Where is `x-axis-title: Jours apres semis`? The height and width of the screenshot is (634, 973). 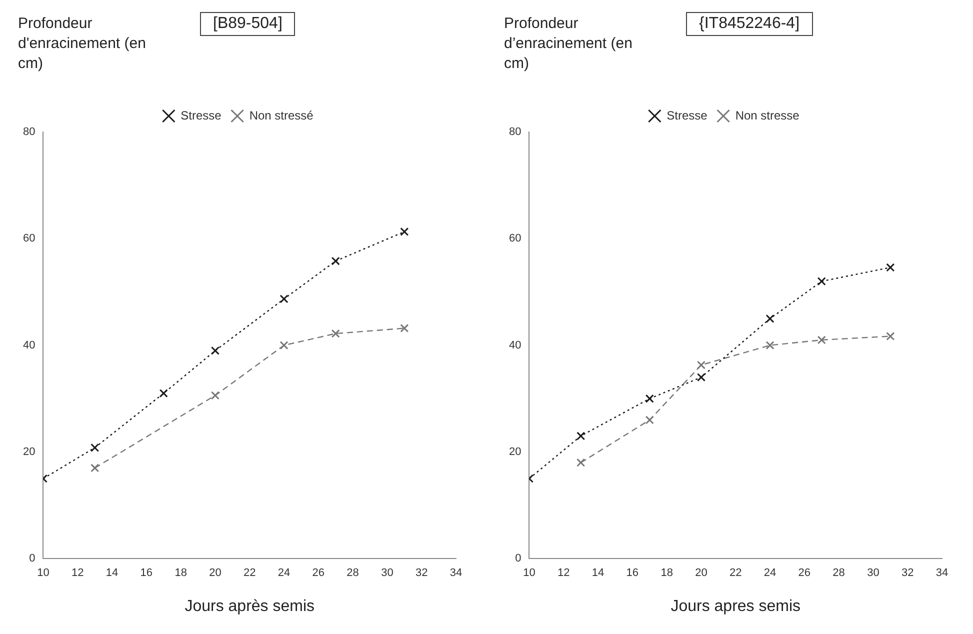 x-axis-title: Jours apres semis is located at coordinates (735, 606).